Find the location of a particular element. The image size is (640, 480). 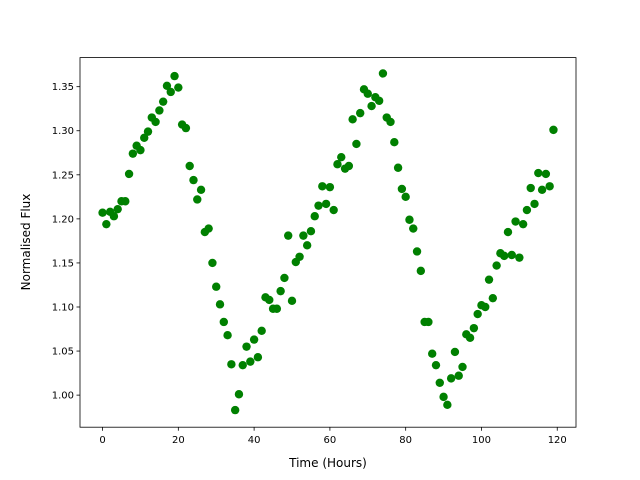

x-axis-label: Time (Hours) is located at coordinates (327, 463).